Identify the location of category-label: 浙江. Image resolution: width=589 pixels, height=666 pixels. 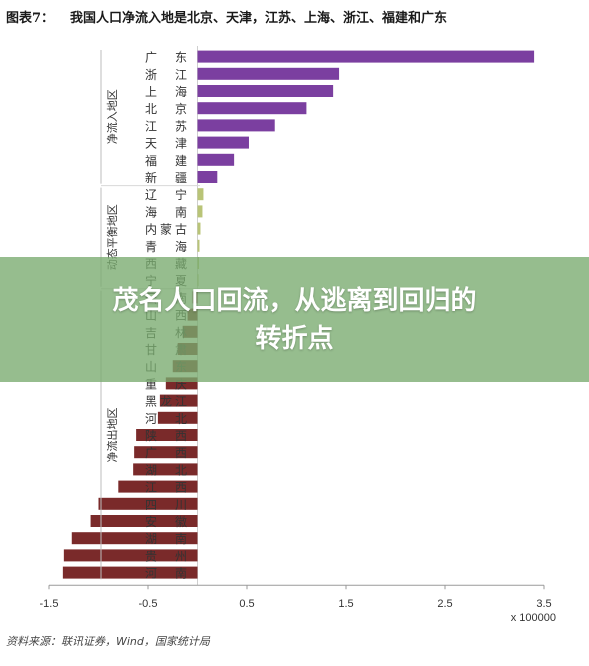
(166, 75).